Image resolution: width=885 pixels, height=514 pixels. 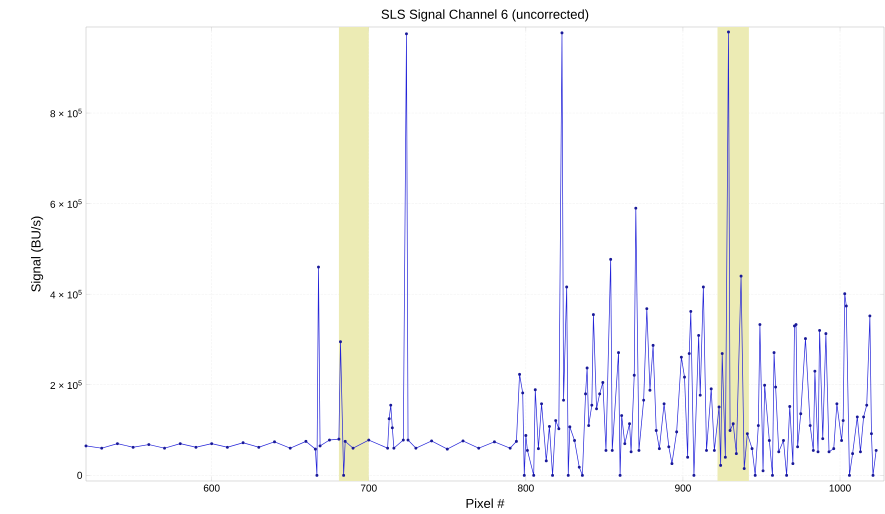 I want to click on y-tick-label: 2 × 10$^{5}$, so click(x=66, y=385).